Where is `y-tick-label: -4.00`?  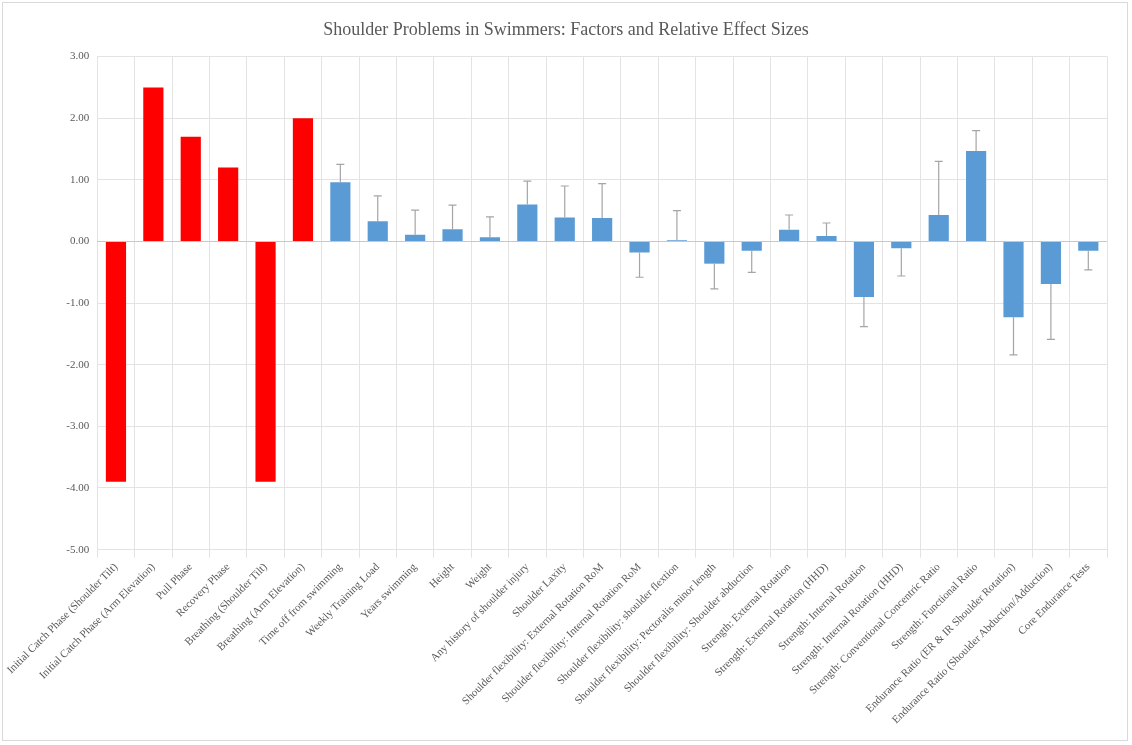 y-tick-label: -4.00 is located at coordinates (78, 486).